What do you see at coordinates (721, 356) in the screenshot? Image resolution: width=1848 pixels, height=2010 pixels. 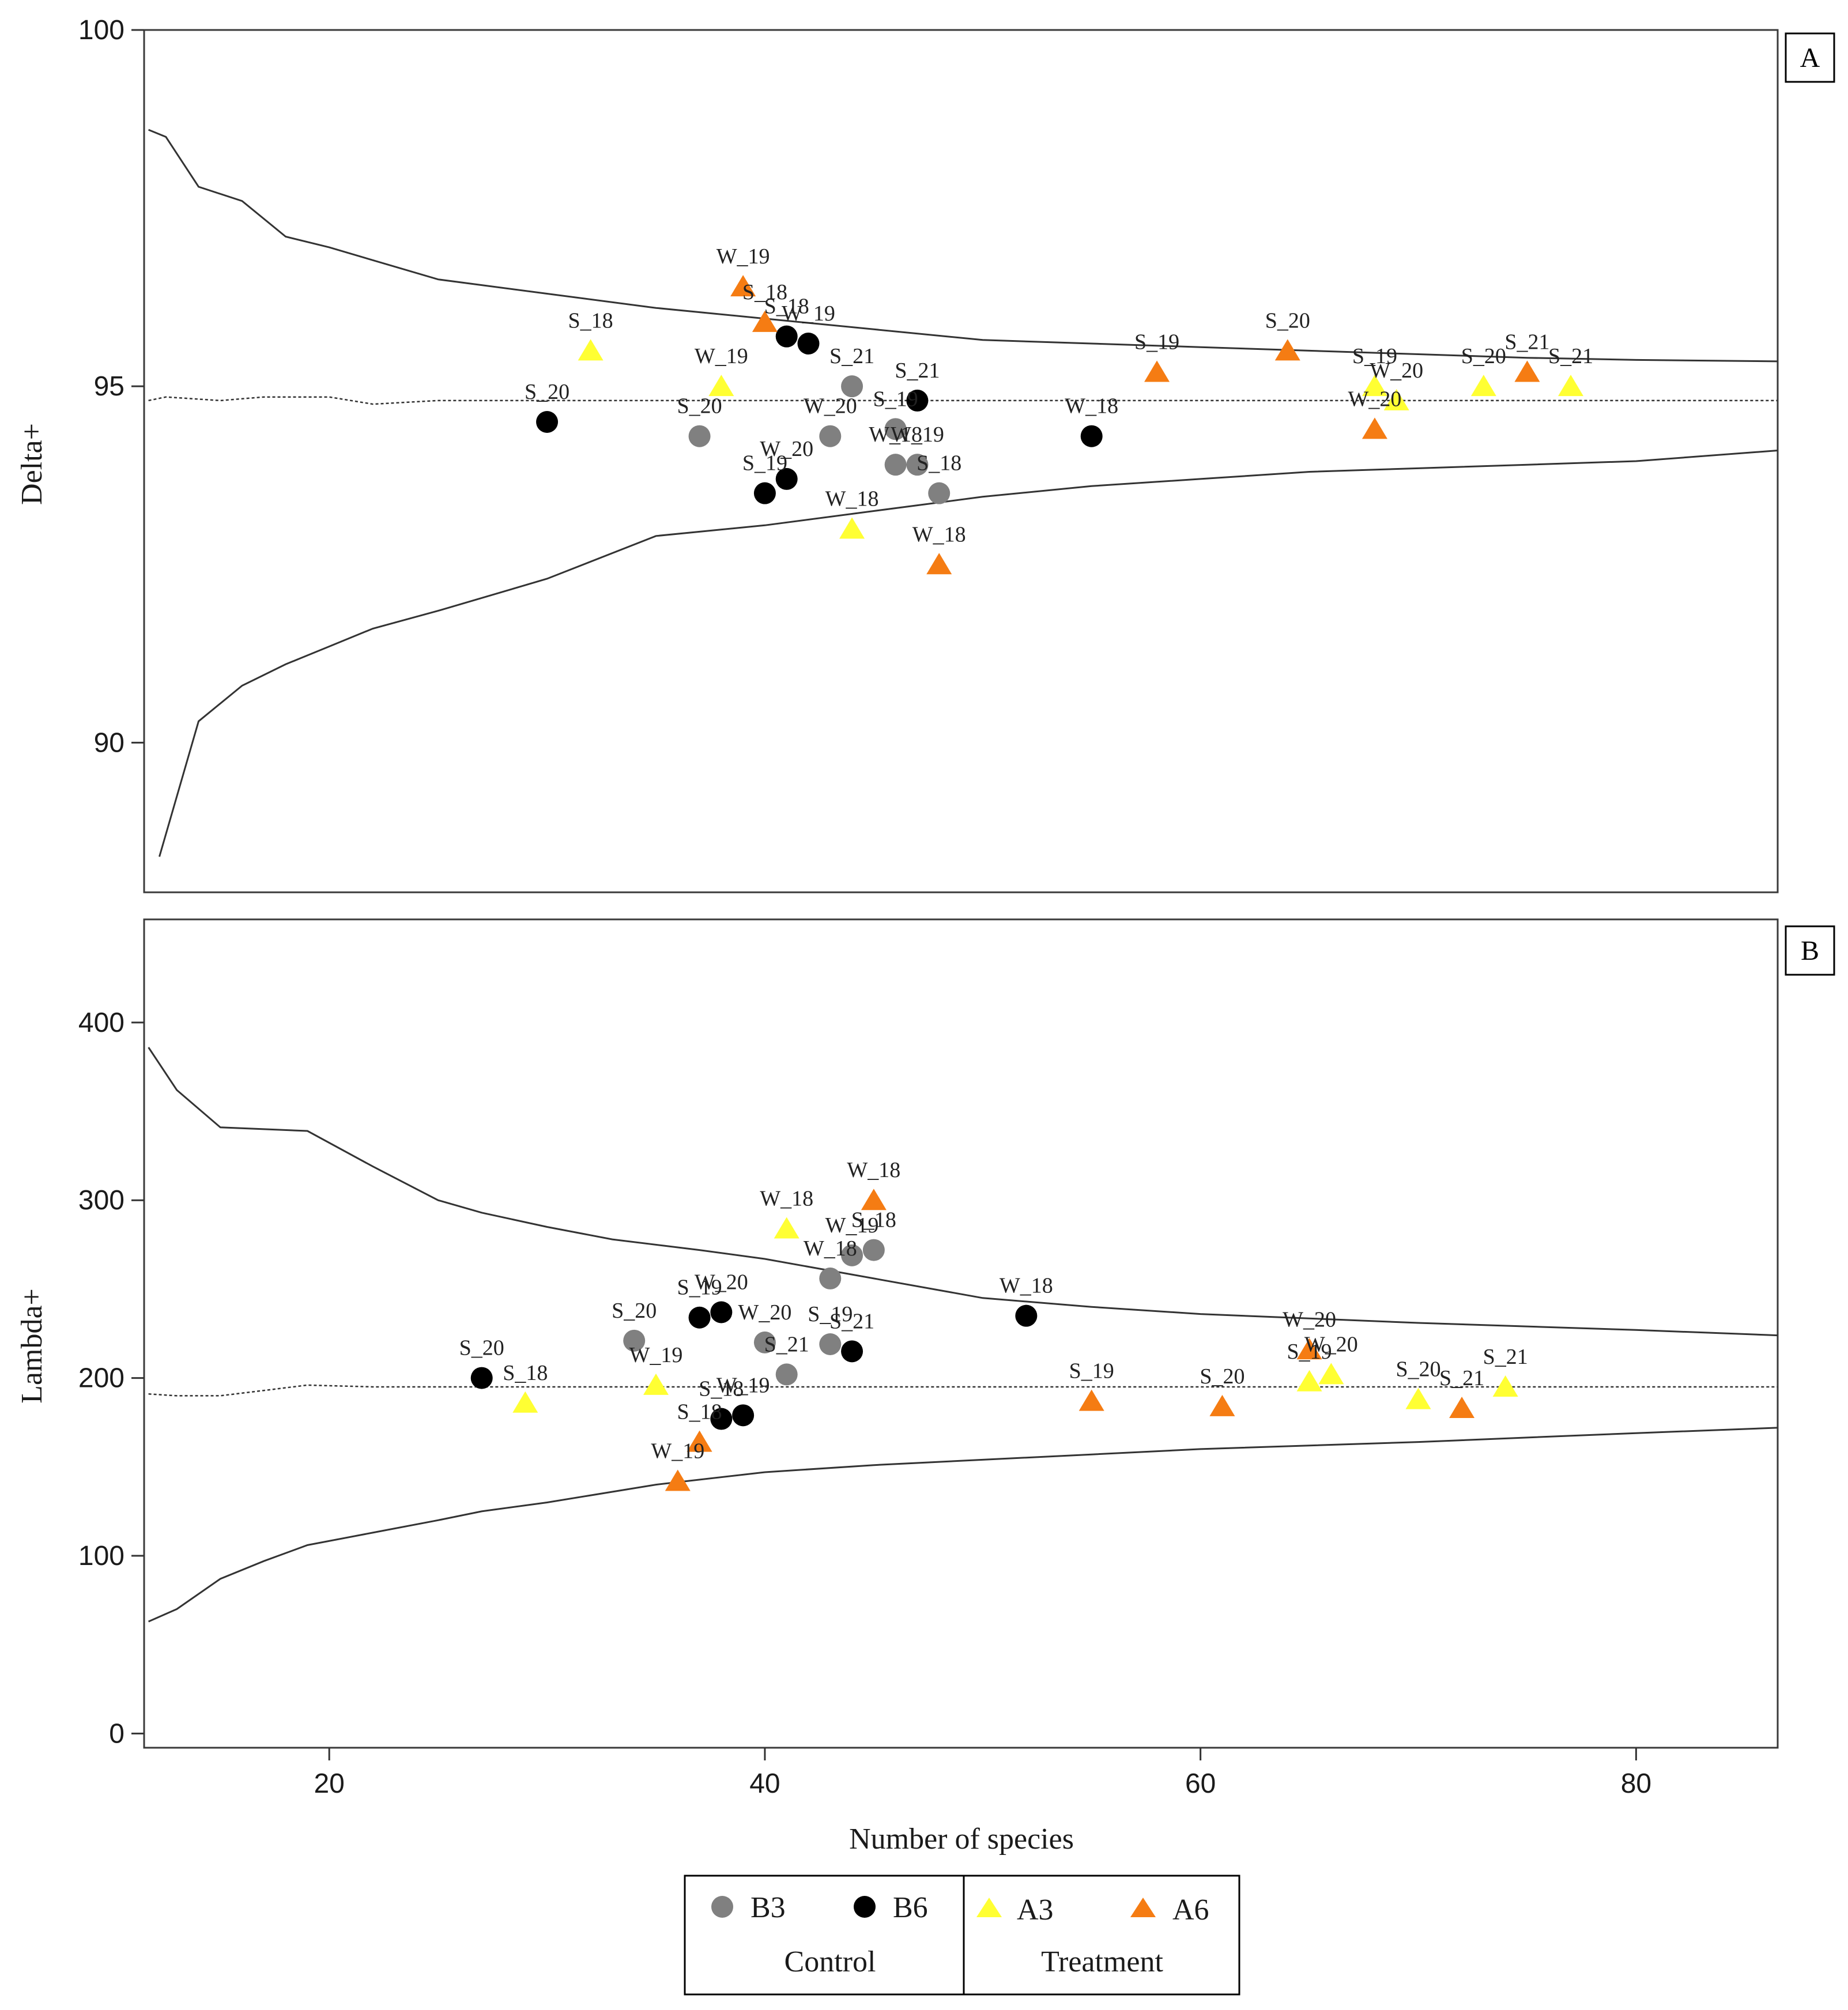 I see `panel-a-a3-point-label: W_19` at bounding box center [721, 356].